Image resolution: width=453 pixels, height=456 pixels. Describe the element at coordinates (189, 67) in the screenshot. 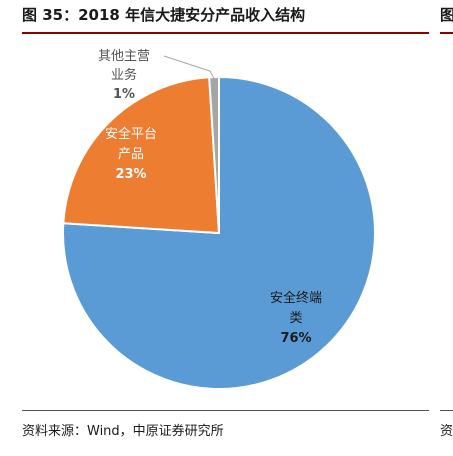

I see `leader-line` at that location.